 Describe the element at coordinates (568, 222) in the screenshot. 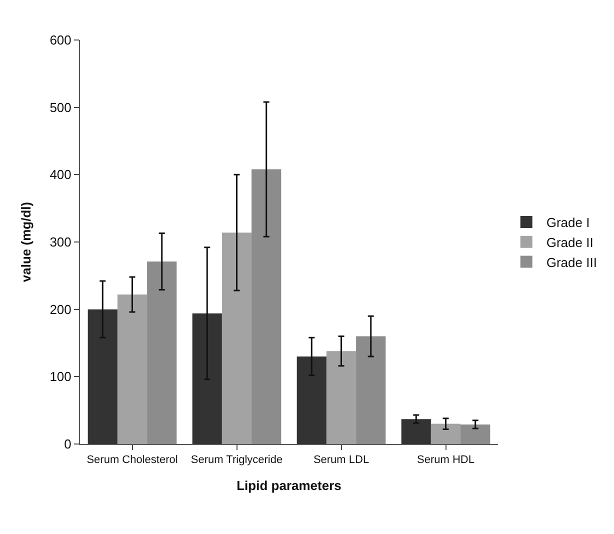

I see `legend-label: Grade I` at that location.